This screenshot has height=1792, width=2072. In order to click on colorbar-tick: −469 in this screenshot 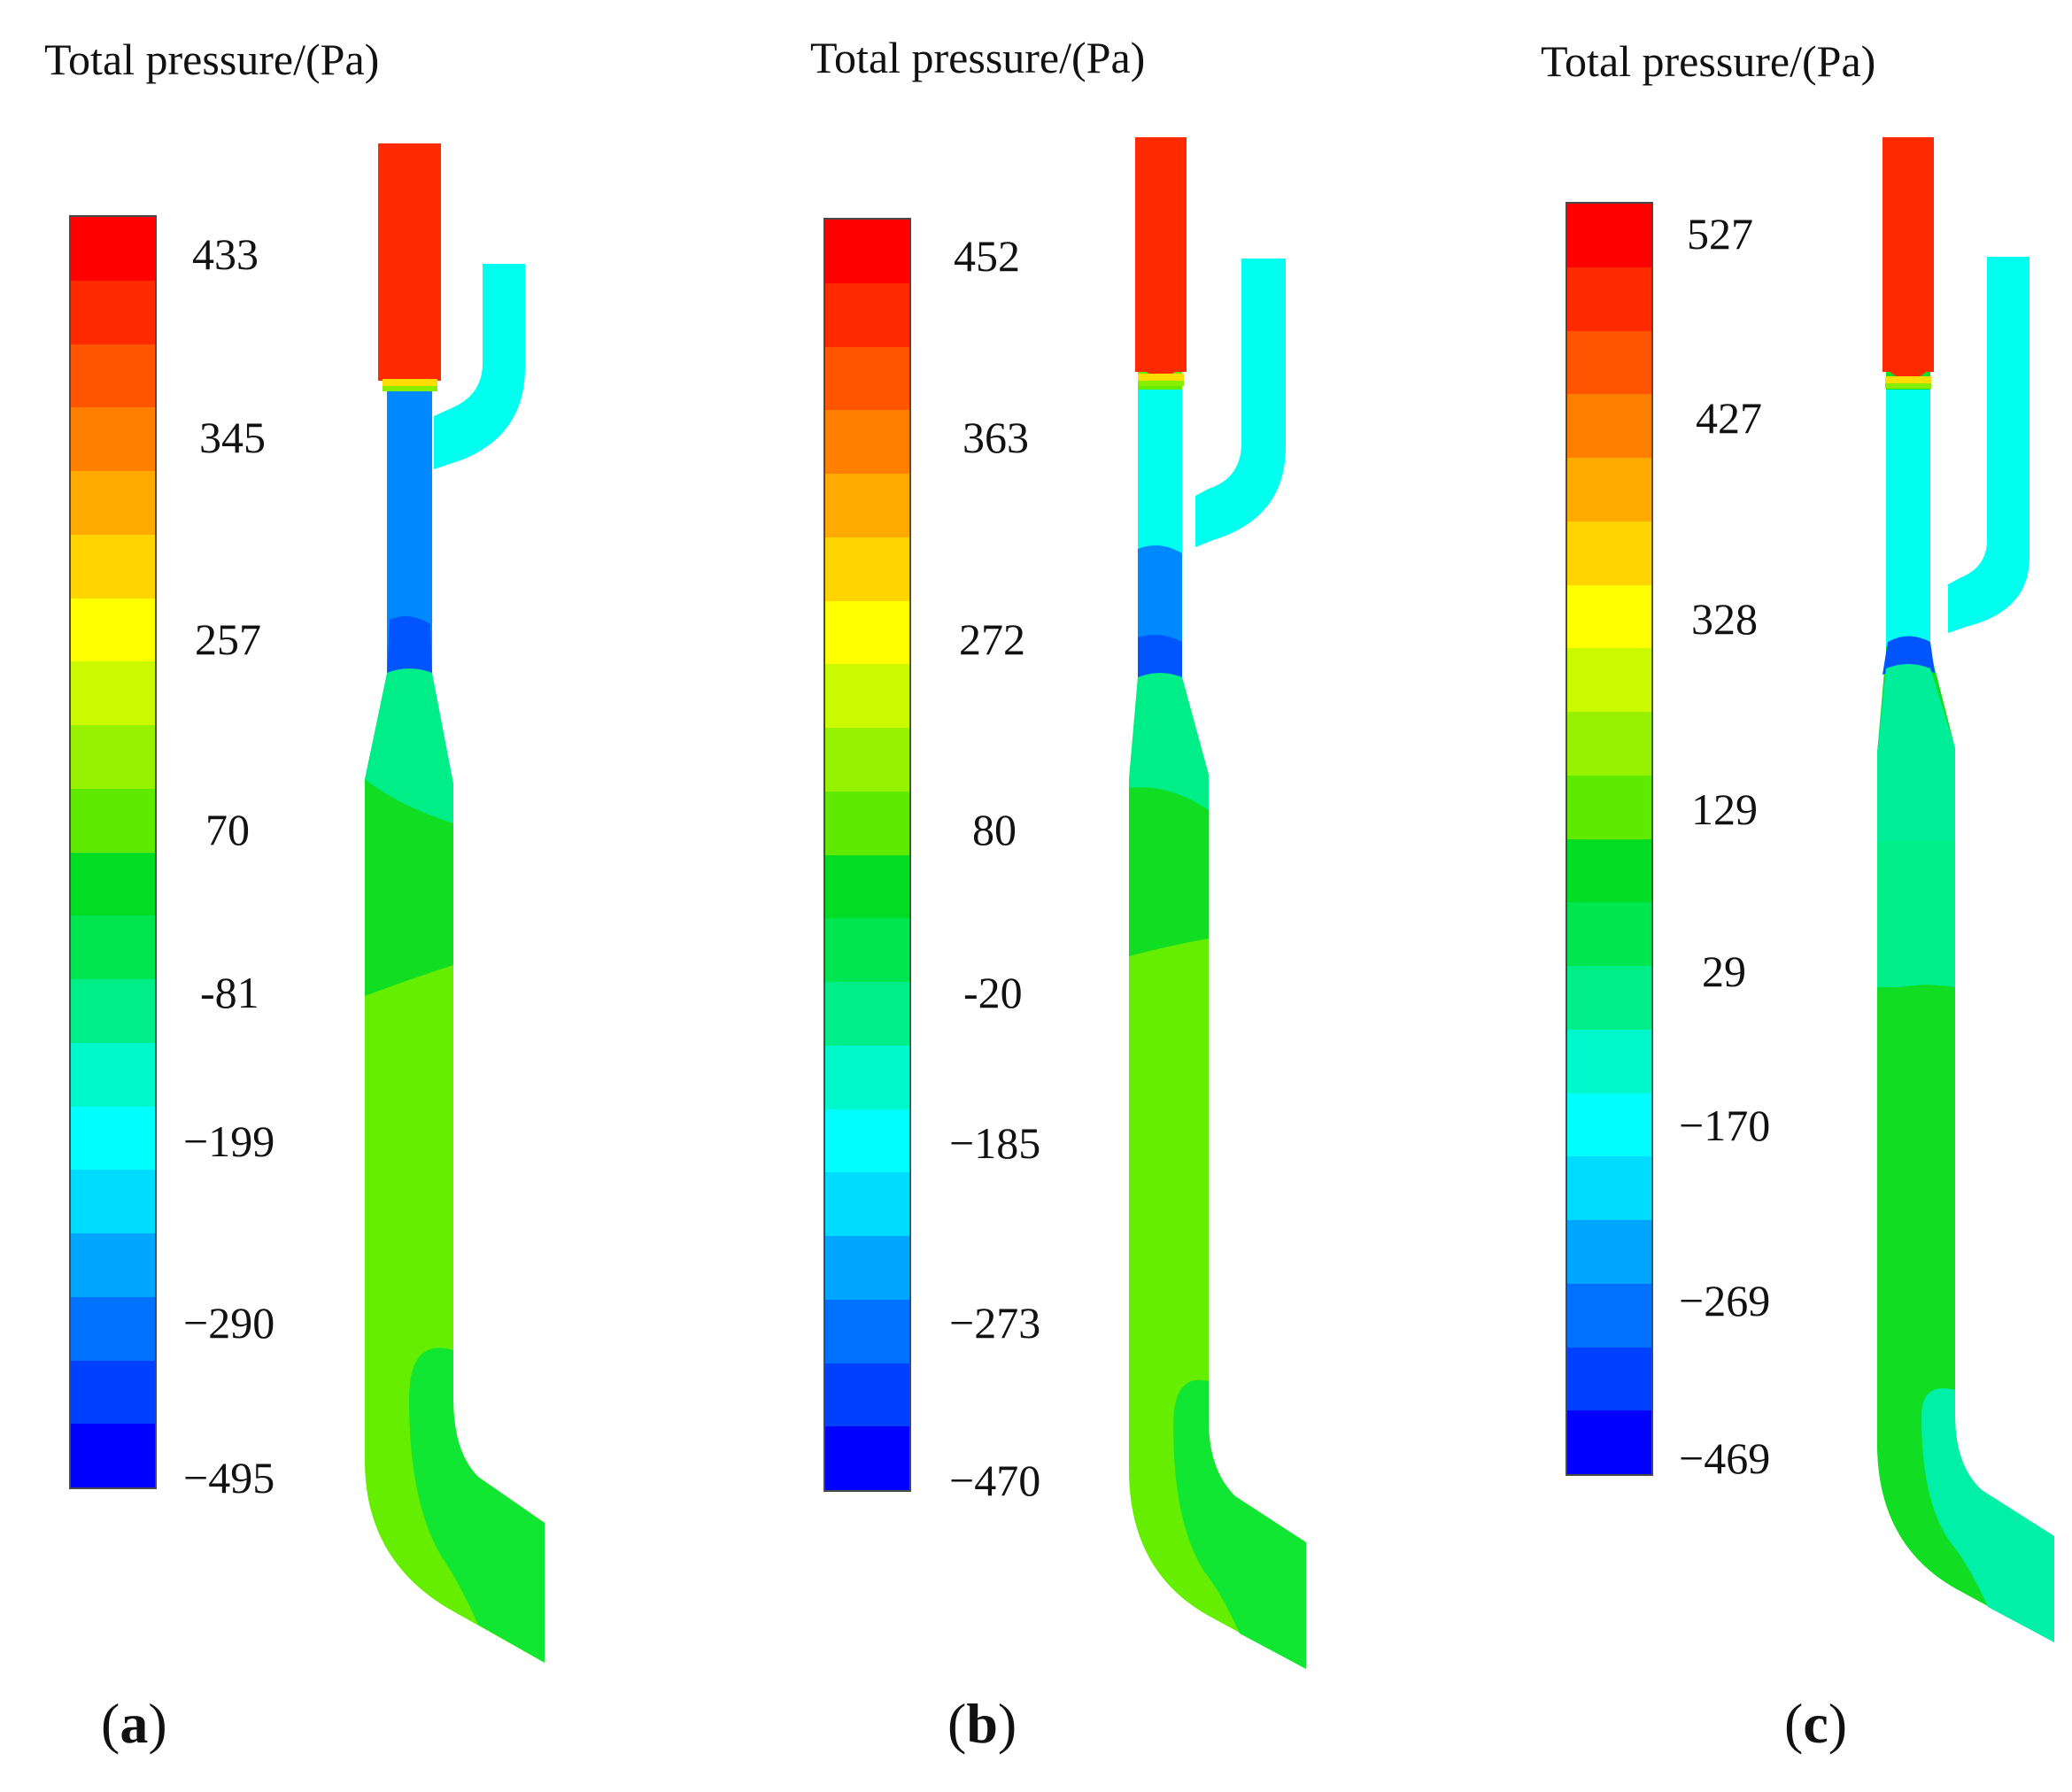, I will do `click(1725, 1458)`.